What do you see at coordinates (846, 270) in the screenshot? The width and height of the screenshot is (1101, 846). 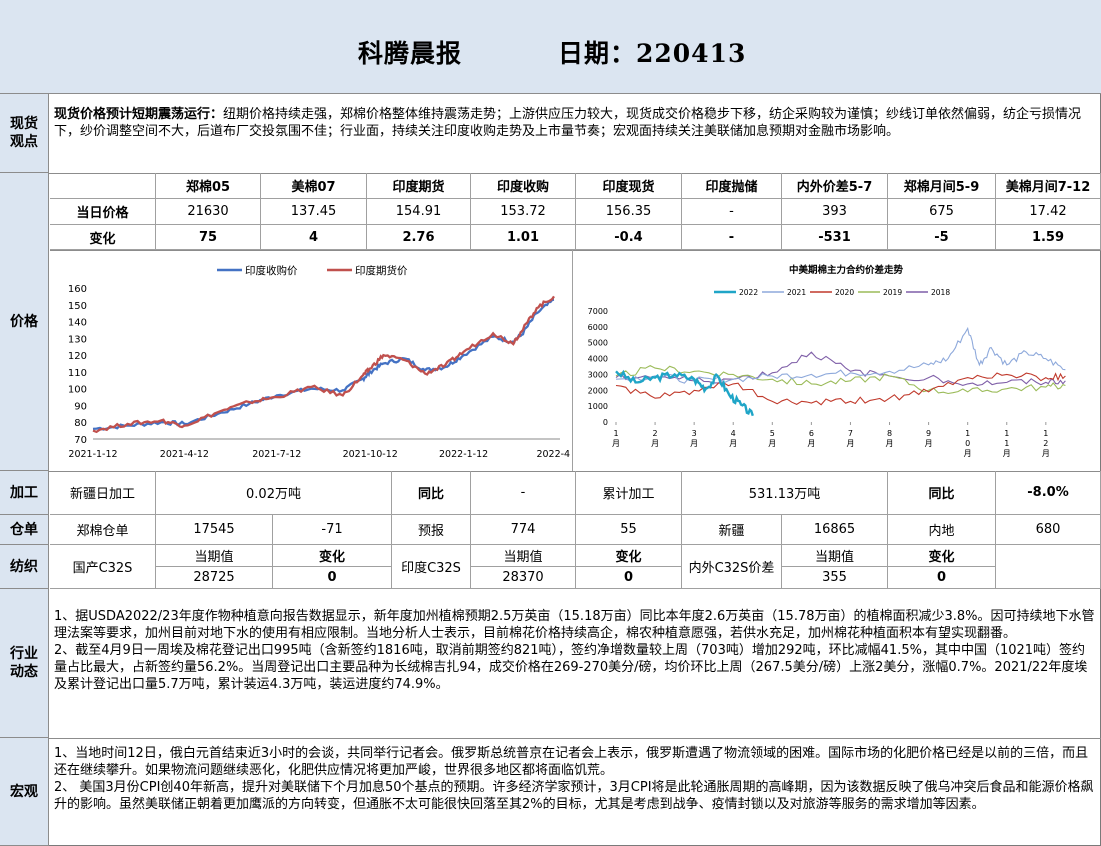 I see `chart-title: 中美期棉主力合约价差走势` at bounding box center [846, 270].